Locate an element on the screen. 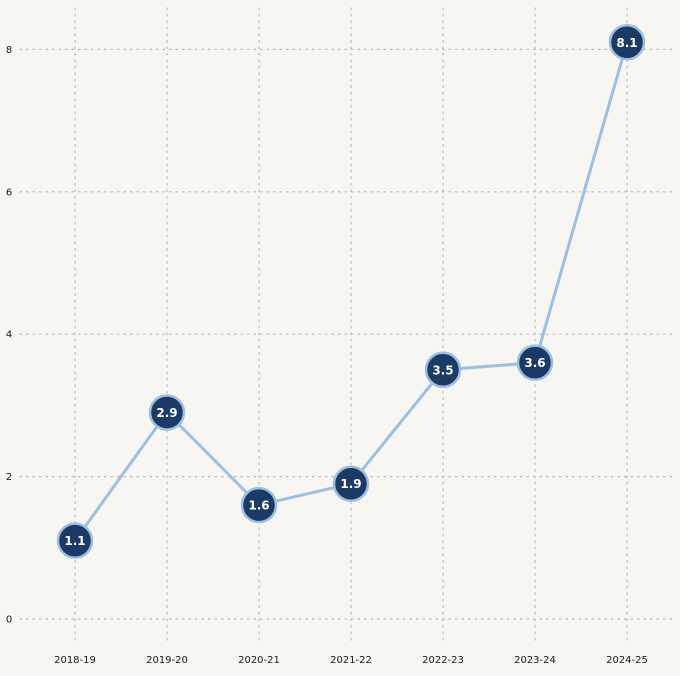  data-label: 8.1 is located at coordinates (626, 43).